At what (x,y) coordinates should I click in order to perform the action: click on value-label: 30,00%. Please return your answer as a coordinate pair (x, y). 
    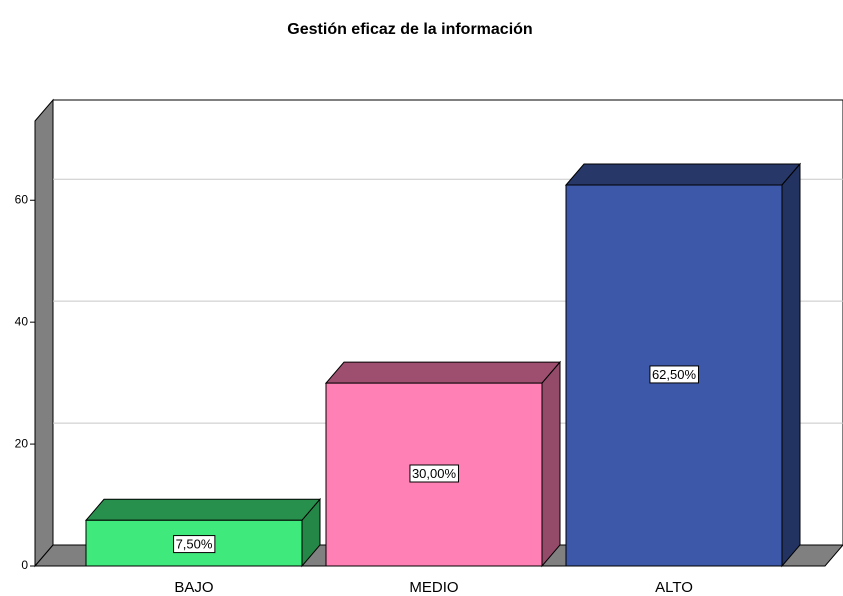
    Looking at the image, I should click on (434, 473).